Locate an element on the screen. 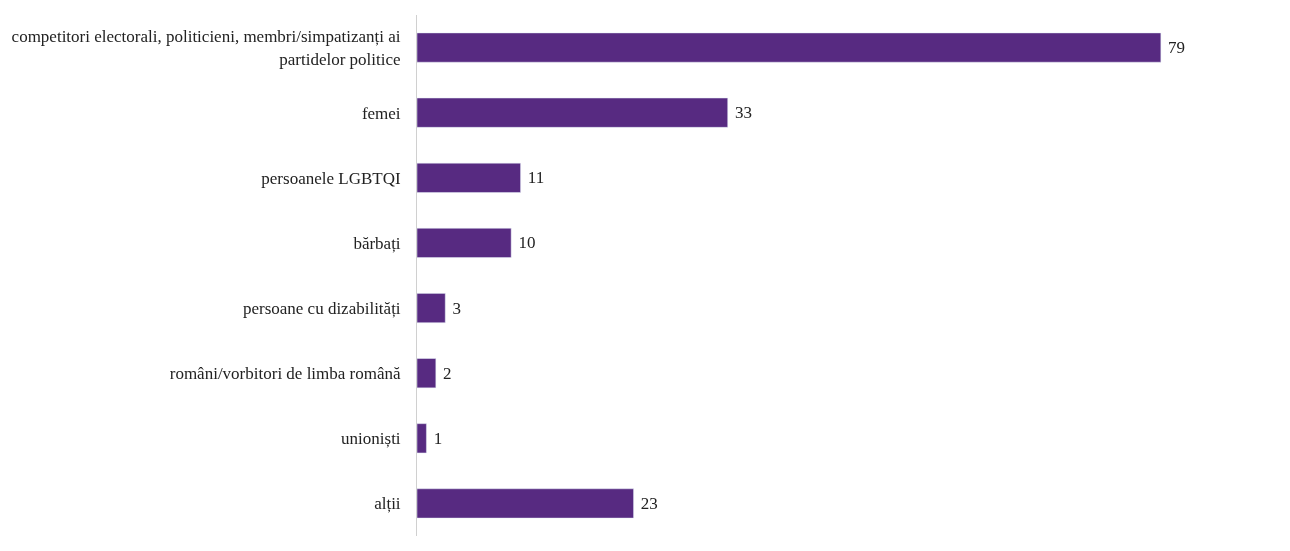 This screenshot has width=1290, height=551. y-tick-label: persoanele LGBTQI is located at coordinates (331, 178).